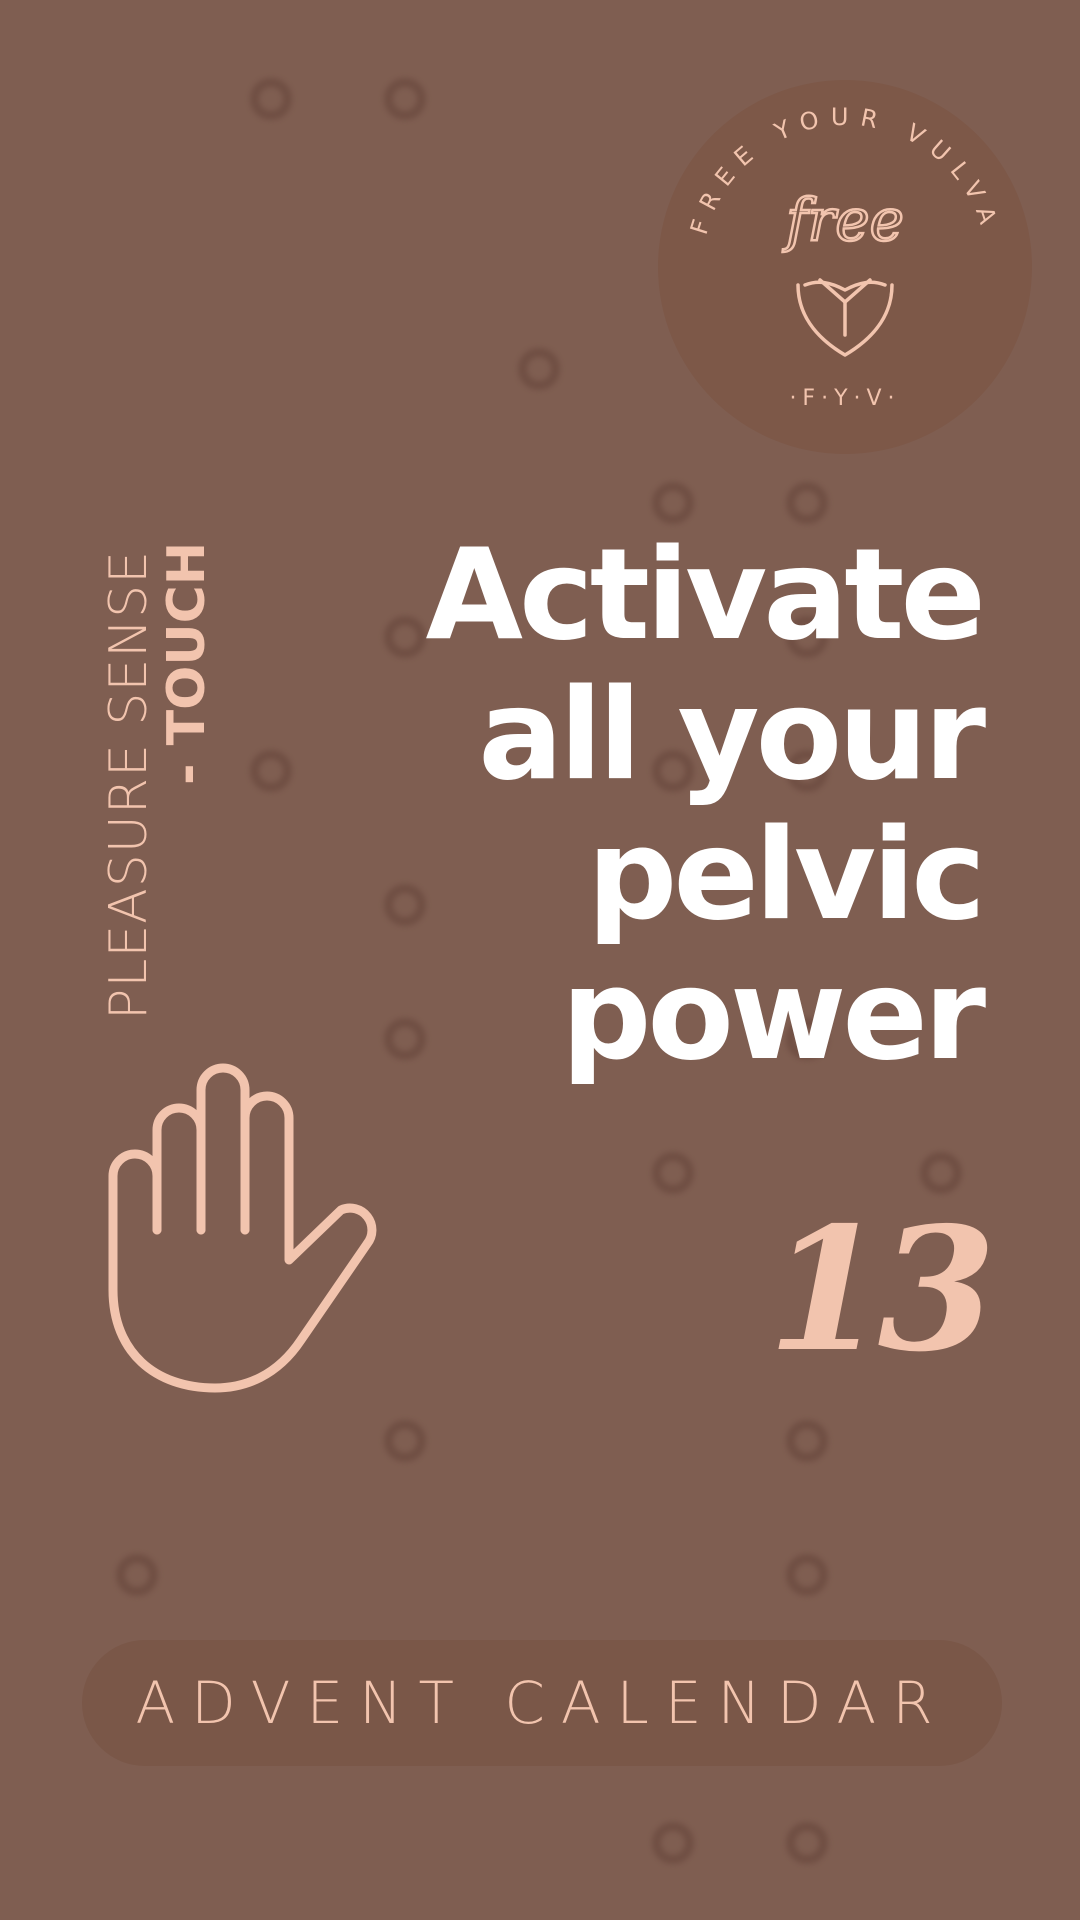 This screenshot has height=1920, width=1080. I want to click on headline-line-4: power, so click(773, 1014).